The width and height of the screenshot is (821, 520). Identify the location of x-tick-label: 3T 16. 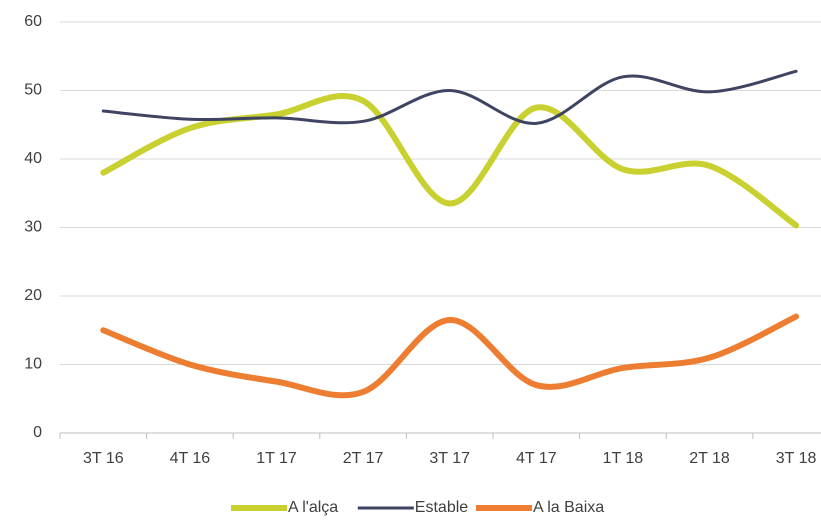
(103, 458).